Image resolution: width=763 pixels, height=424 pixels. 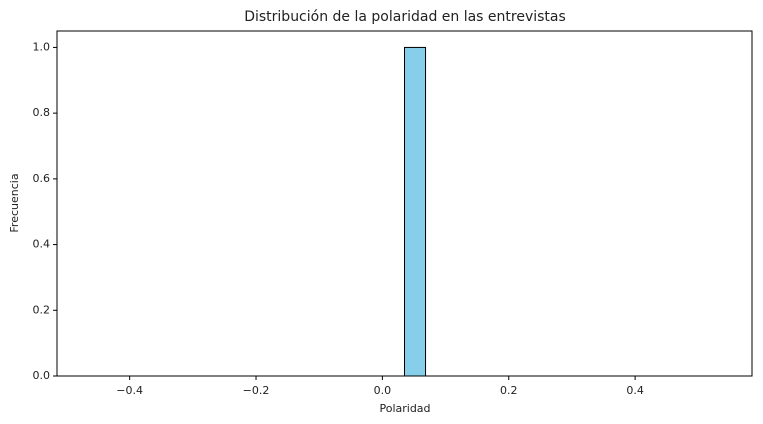 I want to click on y-tick-label: 1.0, so click(x=42, y=46).